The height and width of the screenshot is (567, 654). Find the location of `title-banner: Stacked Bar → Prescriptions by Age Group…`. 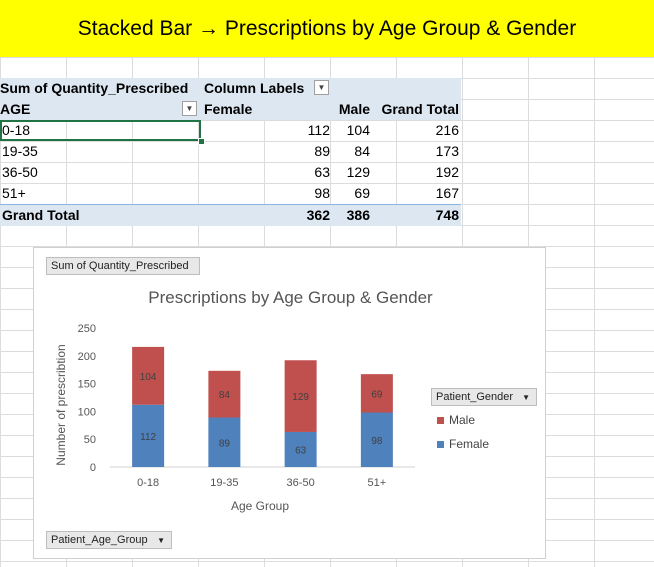

title-banner: Stacked Bar → Prescriptions by Age Group… is located at coordinates (327, 28).